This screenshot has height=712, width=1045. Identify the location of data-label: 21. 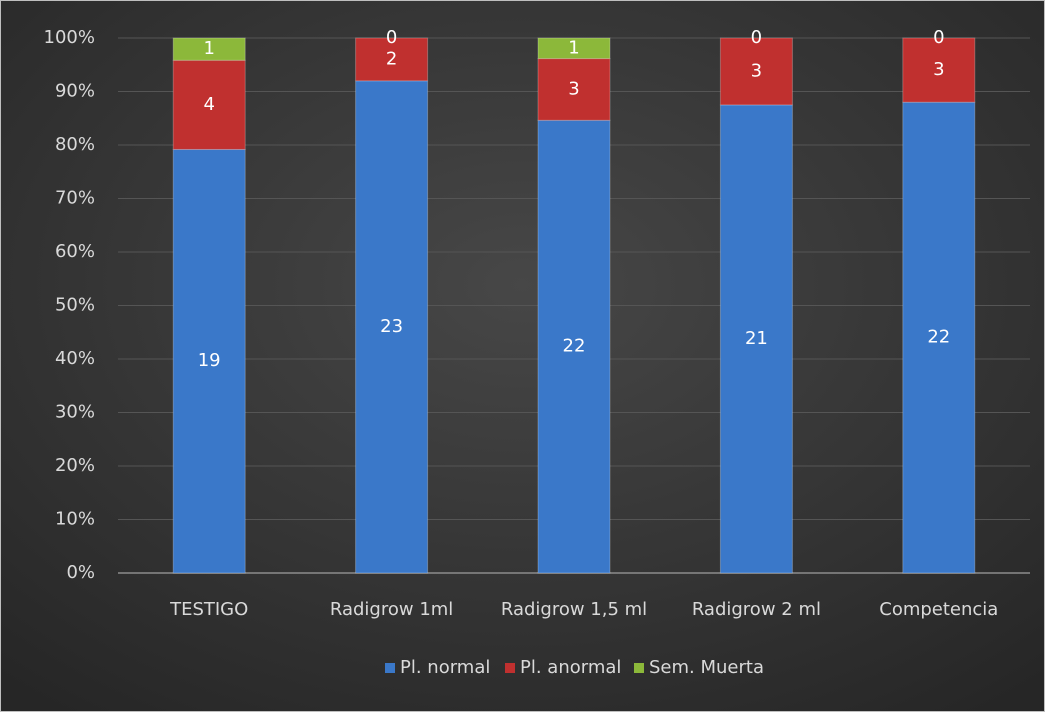
(756, 338).